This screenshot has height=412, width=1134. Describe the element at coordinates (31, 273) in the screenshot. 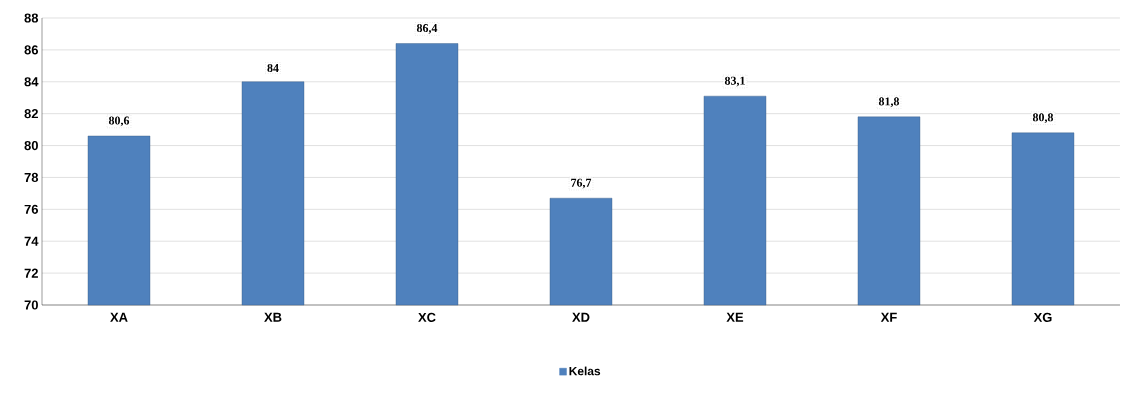

I see `y-tick-label: 72` at that location.